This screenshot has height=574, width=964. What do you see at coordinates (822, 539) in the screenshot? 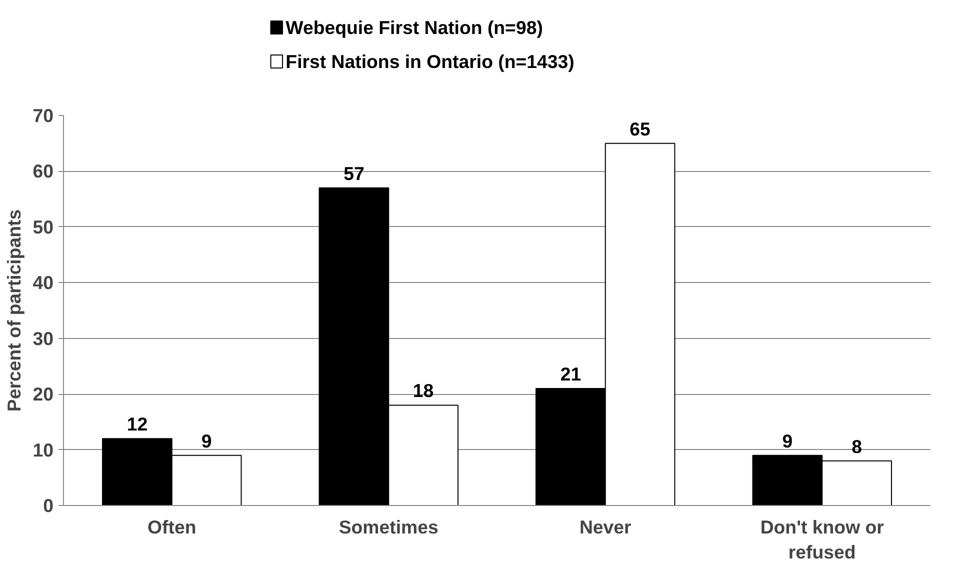
I see `x-tick-label: Don't know or refused` at bounding box center [822, 539].